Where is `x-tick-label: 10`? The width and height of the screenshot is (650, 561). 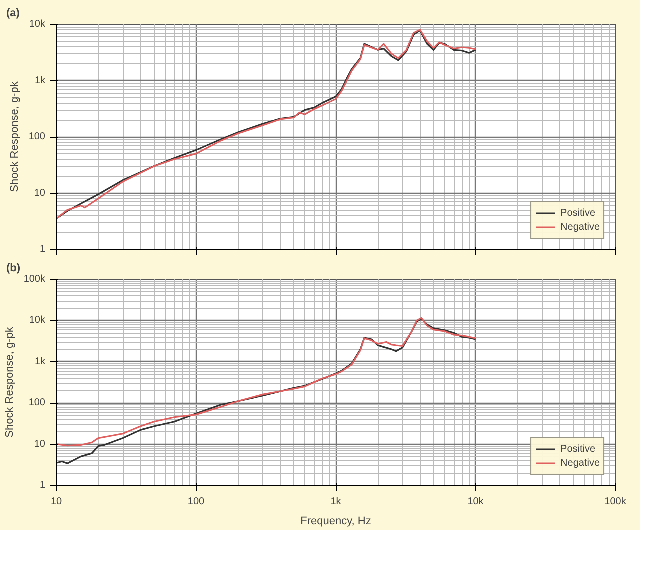
x-tick-label: 10 is located at coordinates (56, 502).